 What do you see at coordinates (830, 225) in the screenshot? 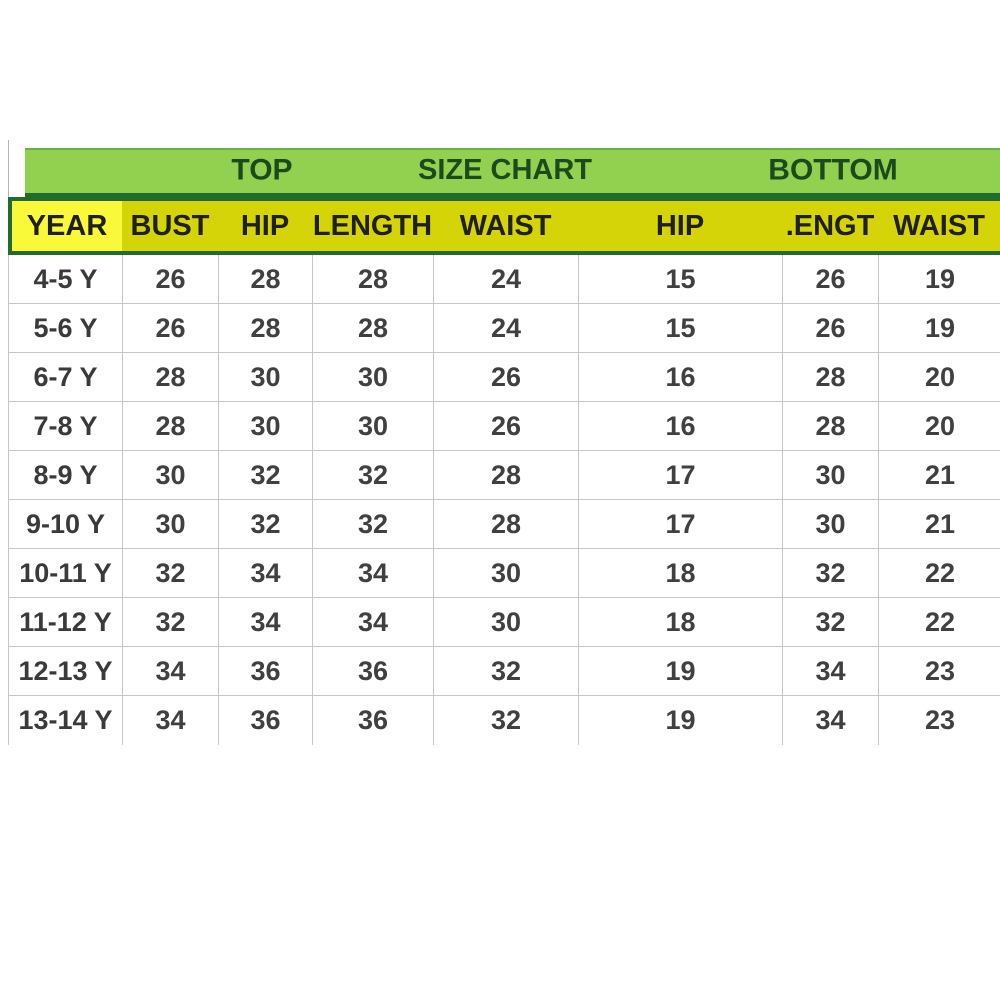
I see `col-header-length-bottom: .ENGT` at bounding box center [830, 225].